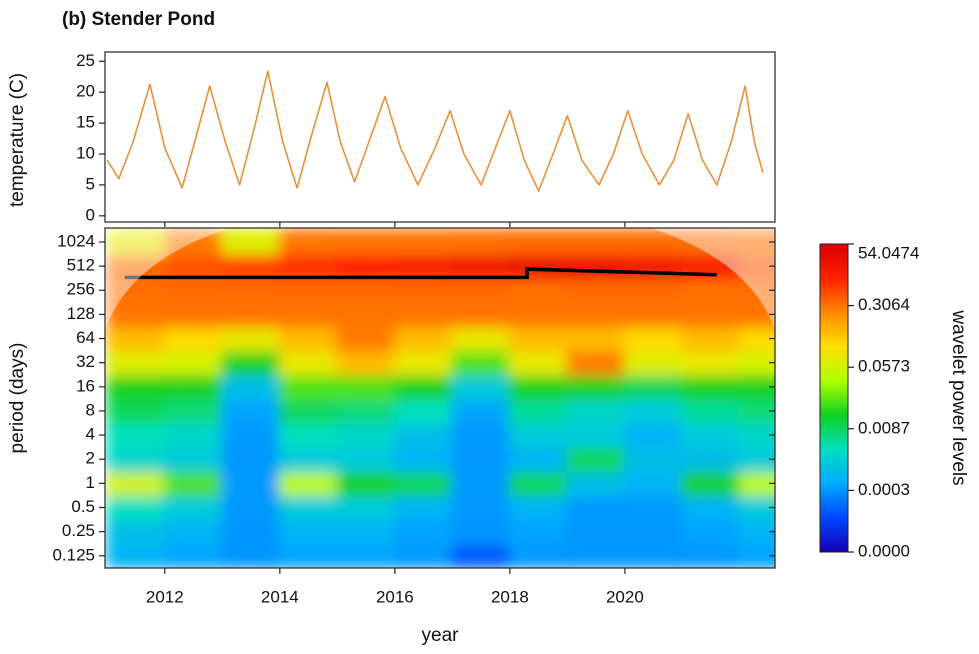 This screenshot has height=654, width=979. What do you see at coordinates (90, 458) in the screenshot?
I see `y-tick-label: 2` at bounding box center [90, 458].